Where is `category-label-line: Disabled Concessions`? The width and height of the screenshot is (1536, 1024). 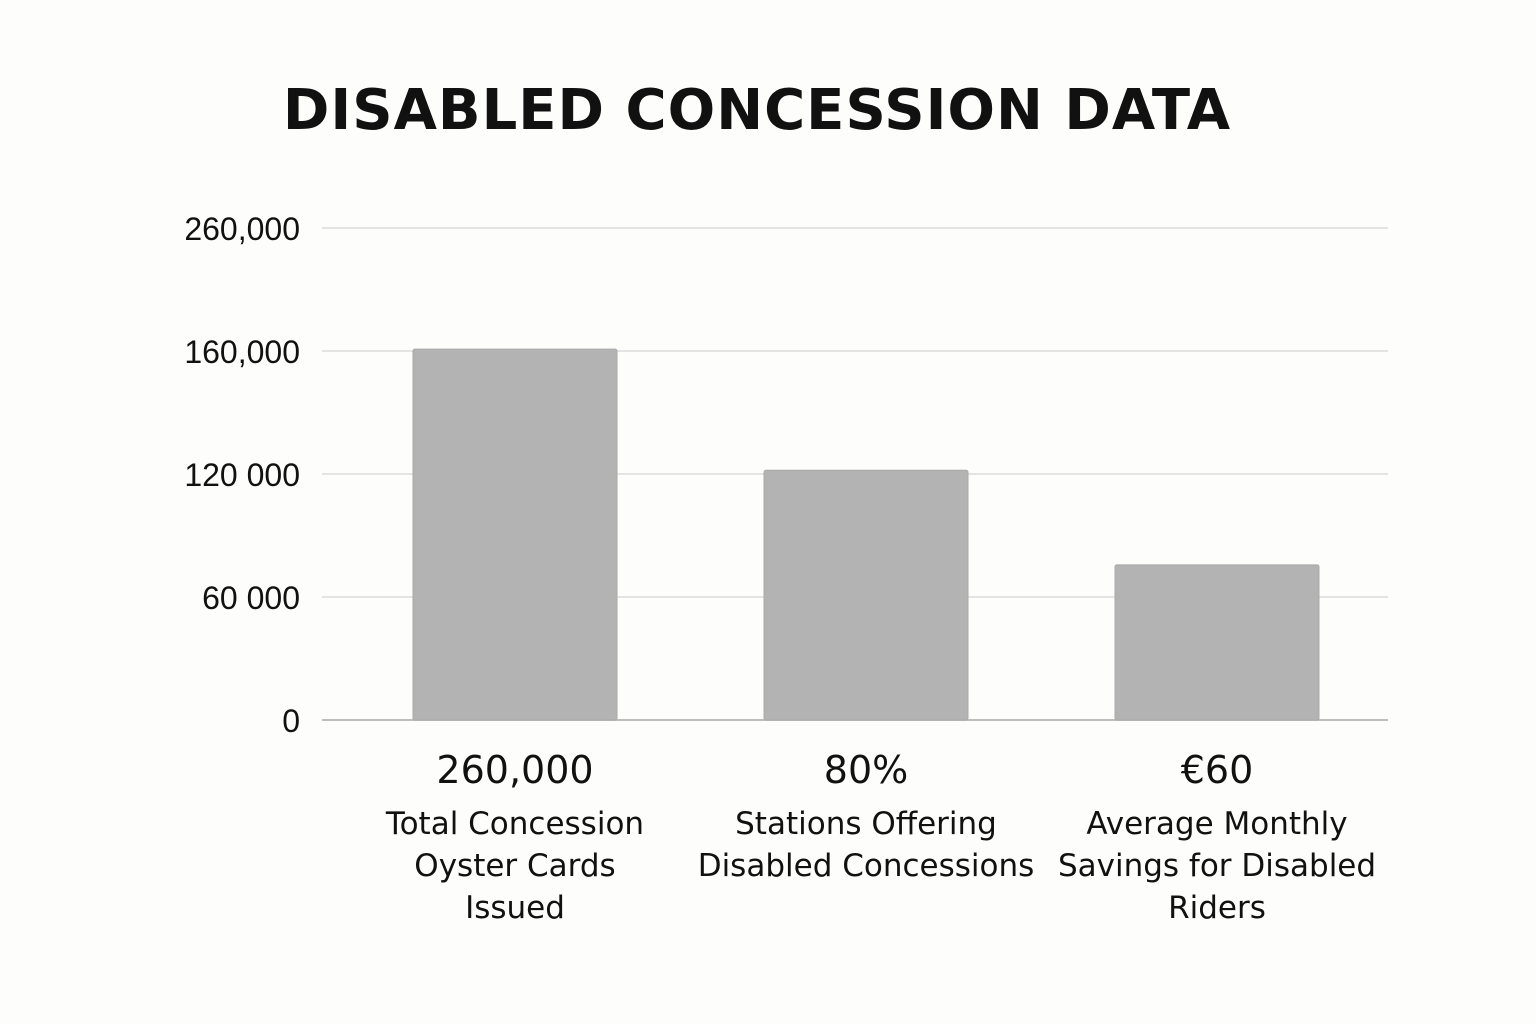 category-label-line: Disabled Concessions is located at coordinates (866, 866).